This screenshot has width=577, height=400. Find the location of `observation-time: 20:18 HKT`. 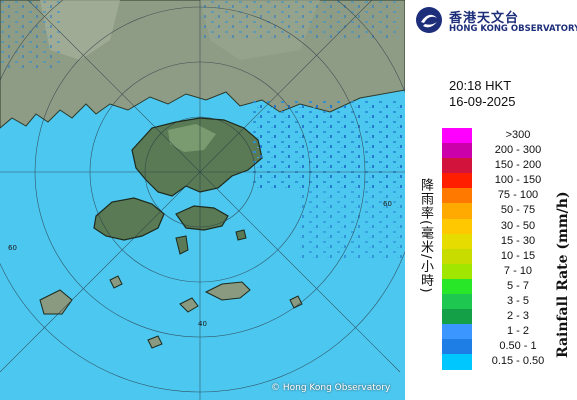

observation-time: 20:18 HKT is located at coordinates (480, 85).